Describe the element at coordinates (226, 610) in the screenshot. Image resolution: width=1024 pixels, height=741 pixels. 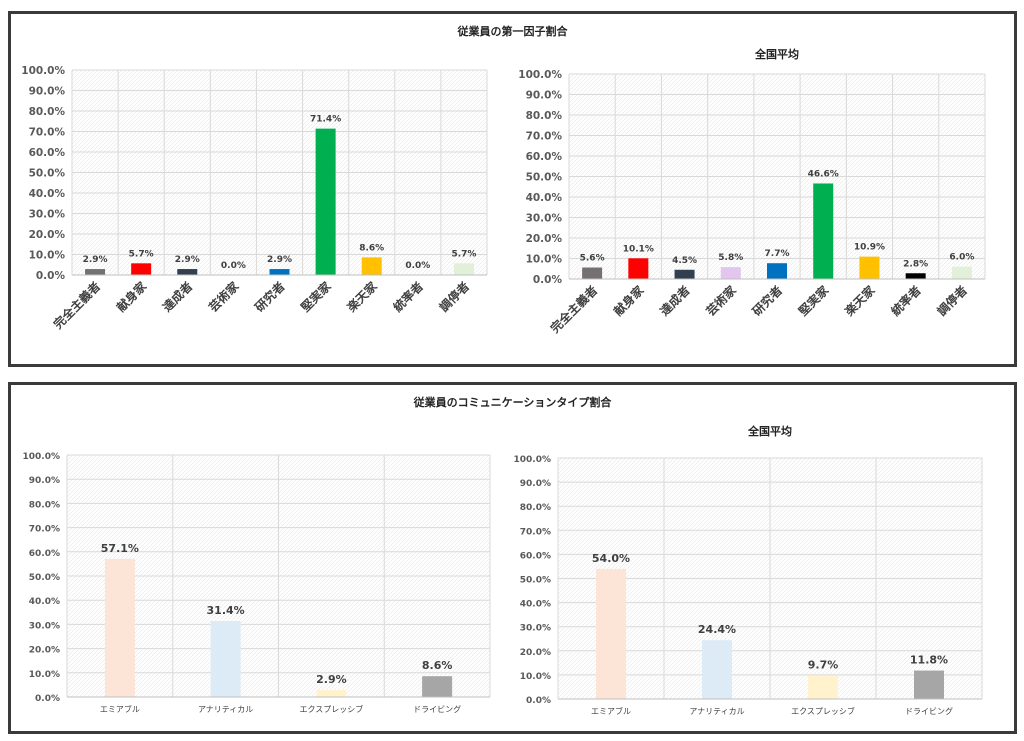
I see `data-label: 31.4%` at that location.